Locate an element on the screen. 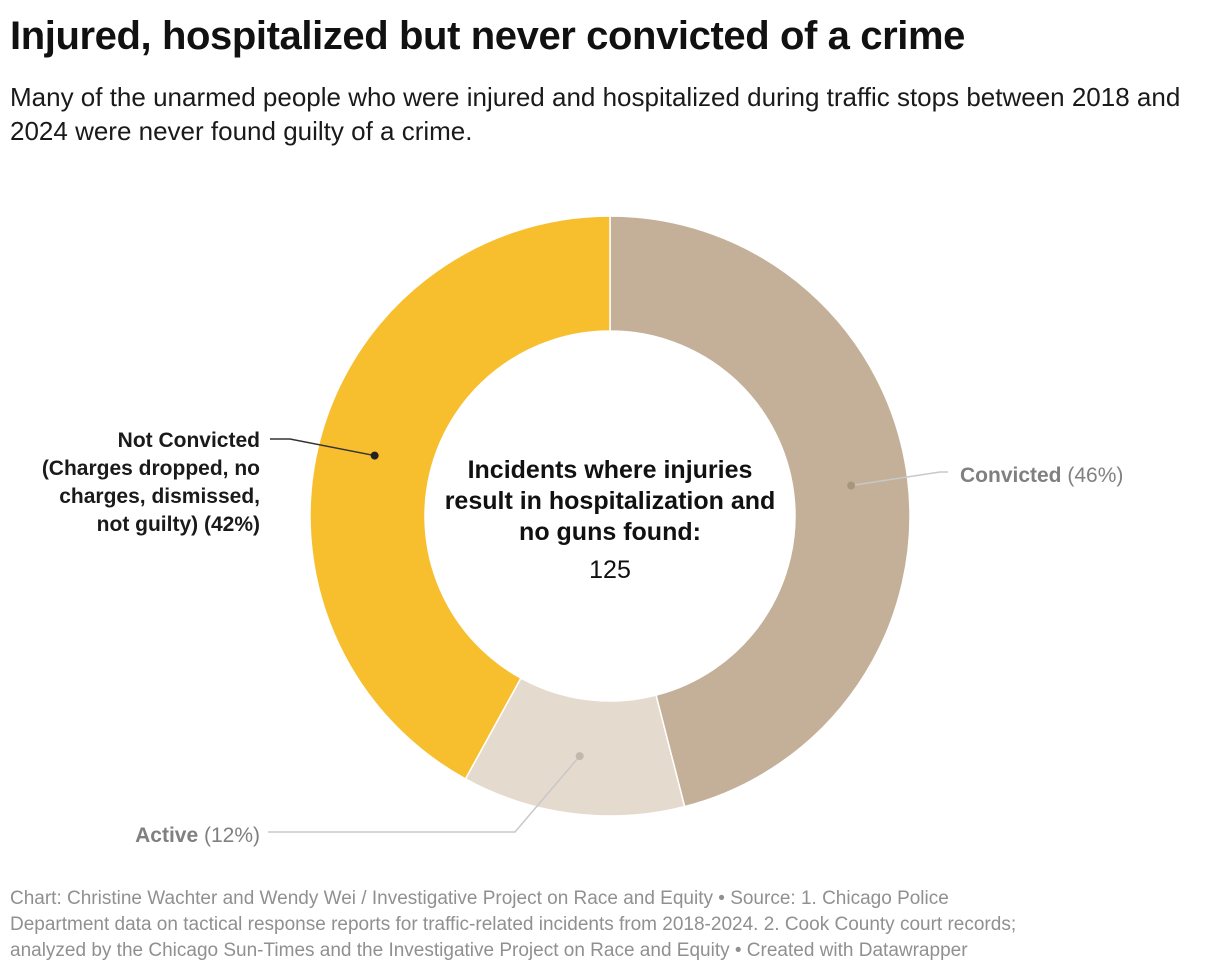 This screenshot has width=1220, height=976. center-label-line: result in hospitalization and is located at coordinates (610, 501).